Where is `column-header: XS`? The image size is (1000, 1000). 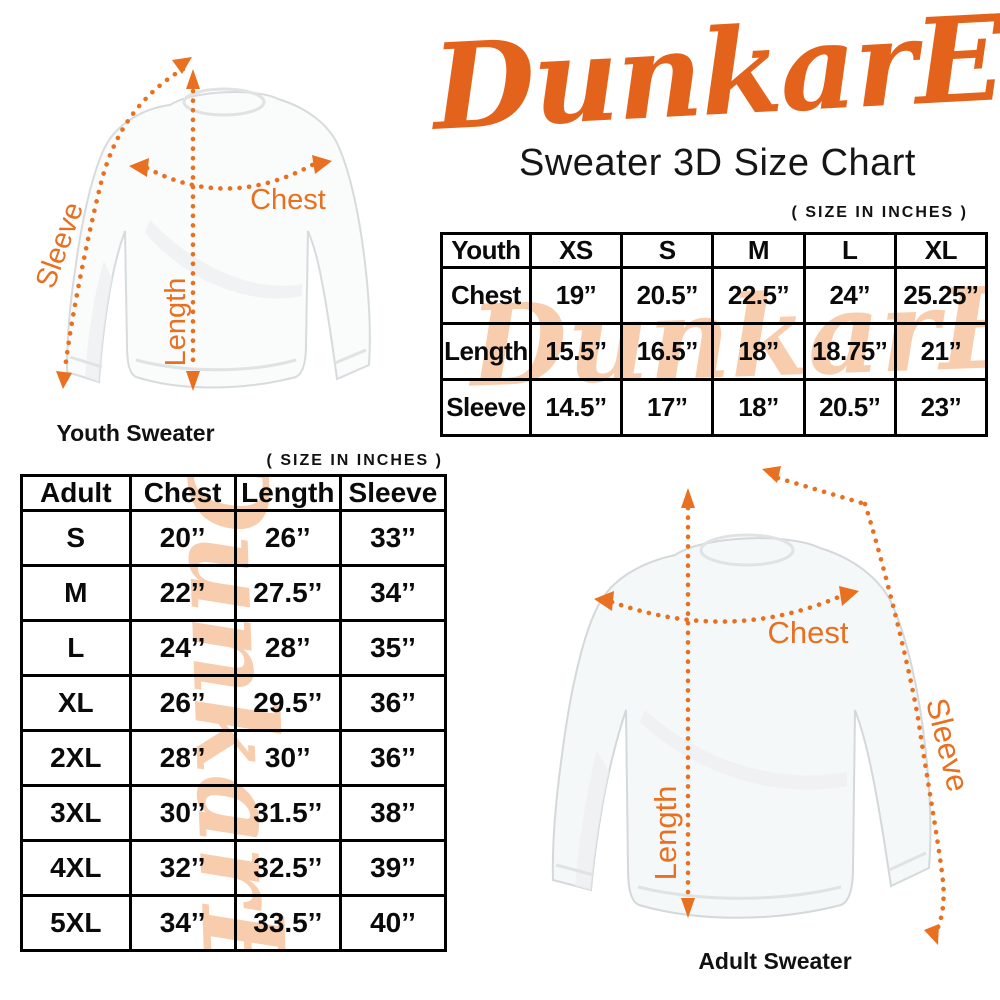
column-header: XS is located at coordinates (576, 250).